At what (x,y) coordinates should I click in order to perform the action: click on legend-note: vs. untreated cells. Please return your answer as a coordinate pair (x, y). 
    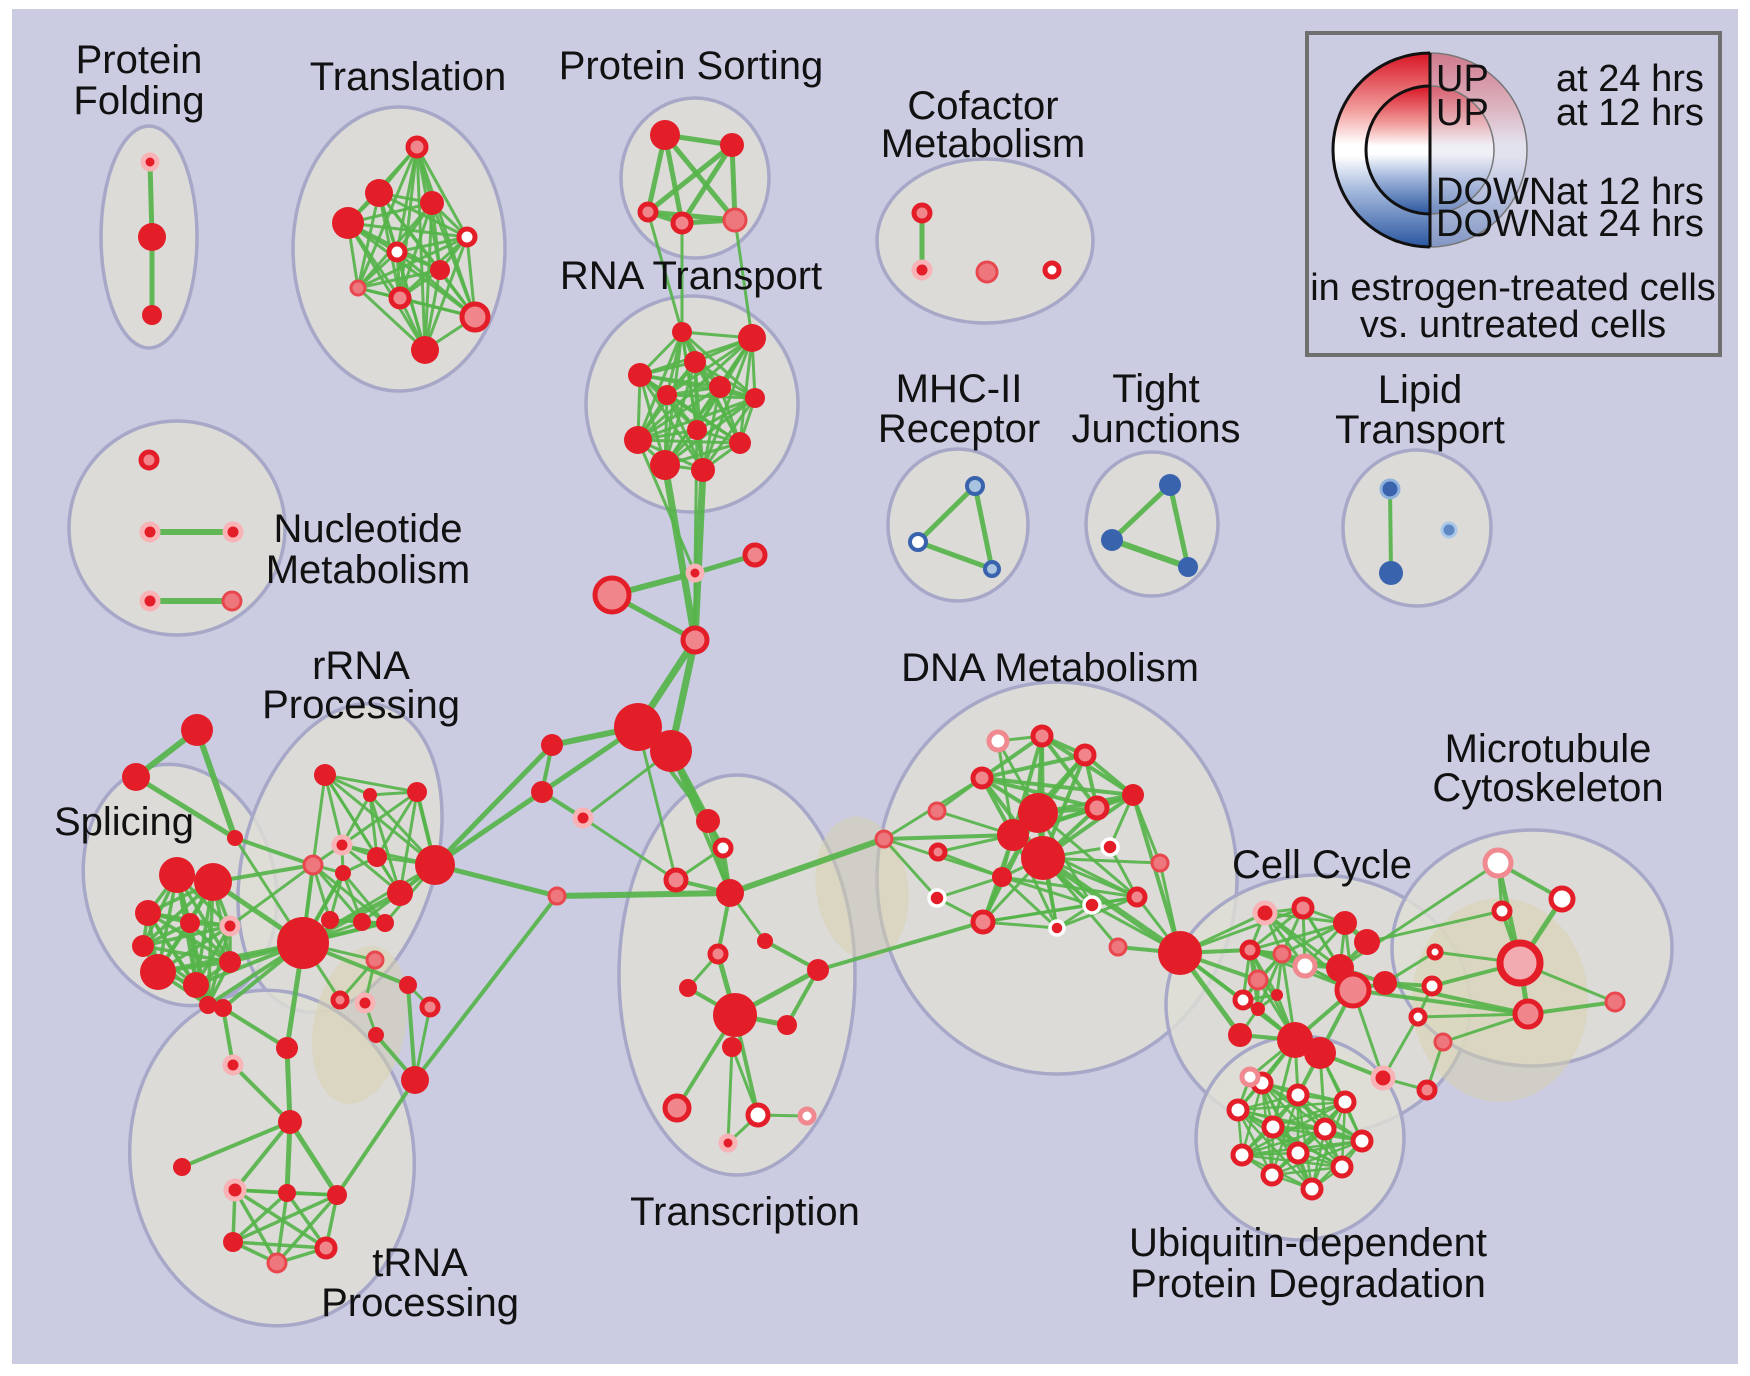
    Looking at the image, I should click on (1513, 325).